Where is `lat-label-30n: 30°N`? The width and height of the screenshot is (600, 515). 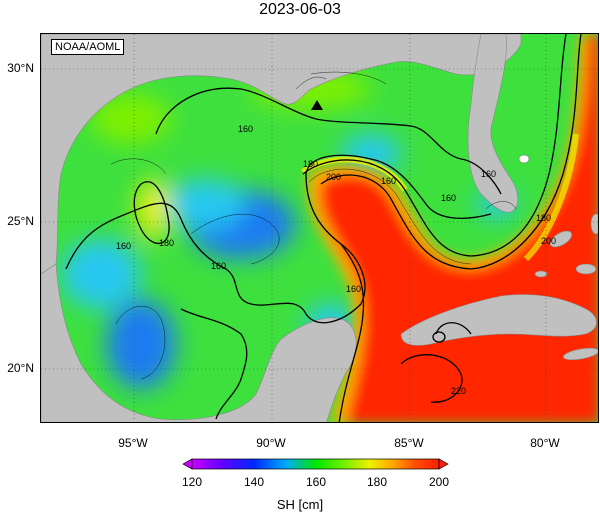
lat-label-30n: 30°N is located at coordinates (20, 68).